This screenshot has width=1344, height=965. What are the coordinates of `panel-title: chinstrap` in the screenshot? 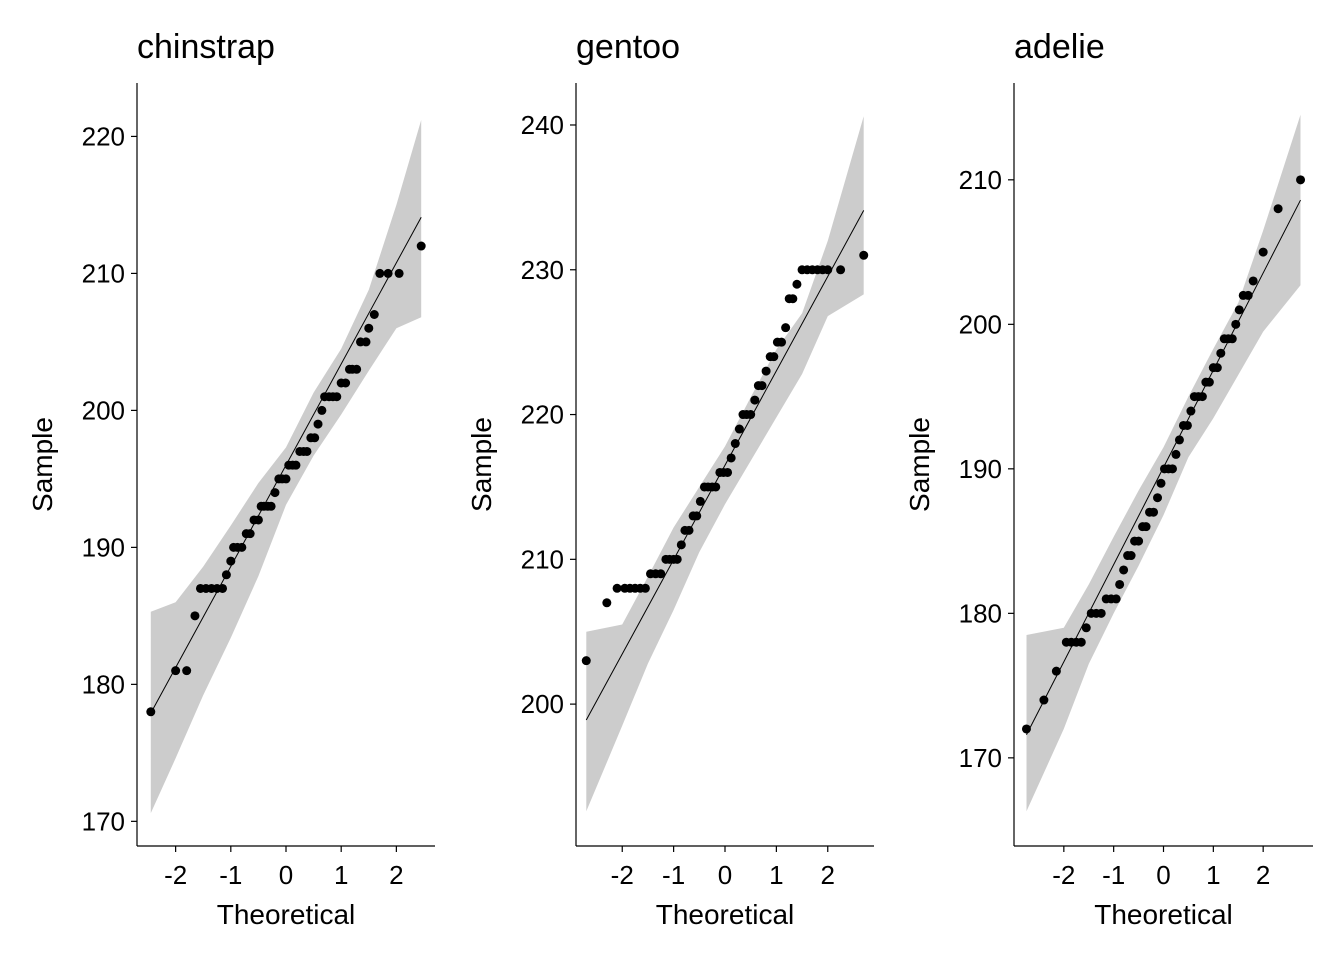 It's located at (206, 47).